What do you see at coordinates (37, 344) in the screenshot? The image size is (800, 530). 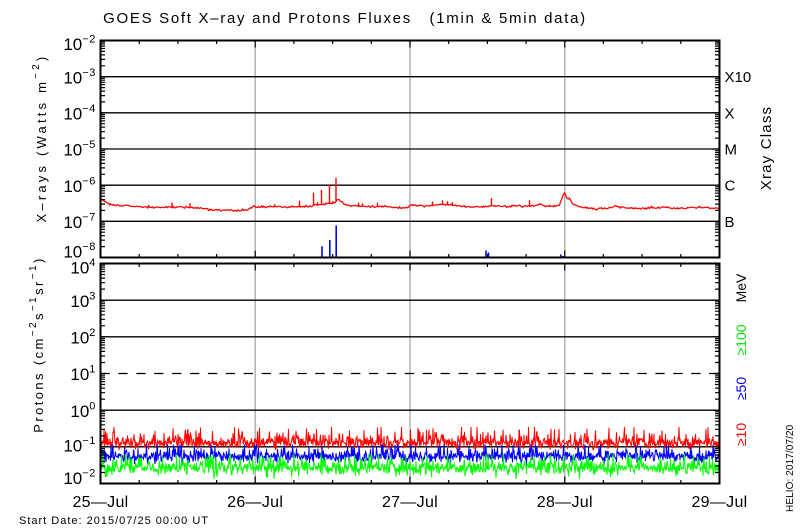 I see `svg-text: Protons (cm−2s−1sr−1)` at bounding box center [37, 344].